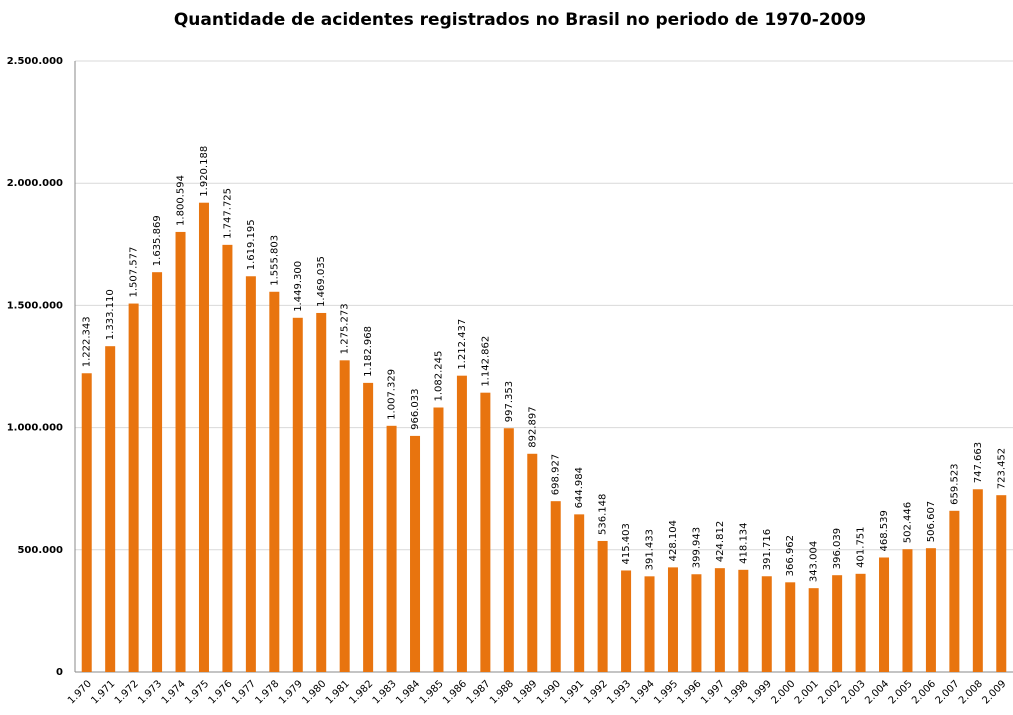 The height and width of the screenshot is (715, 1013). What do you see at coordinates (603, 514) in the screenshot?
I see `data-label: 536.148` at bounding box center [603, 514].